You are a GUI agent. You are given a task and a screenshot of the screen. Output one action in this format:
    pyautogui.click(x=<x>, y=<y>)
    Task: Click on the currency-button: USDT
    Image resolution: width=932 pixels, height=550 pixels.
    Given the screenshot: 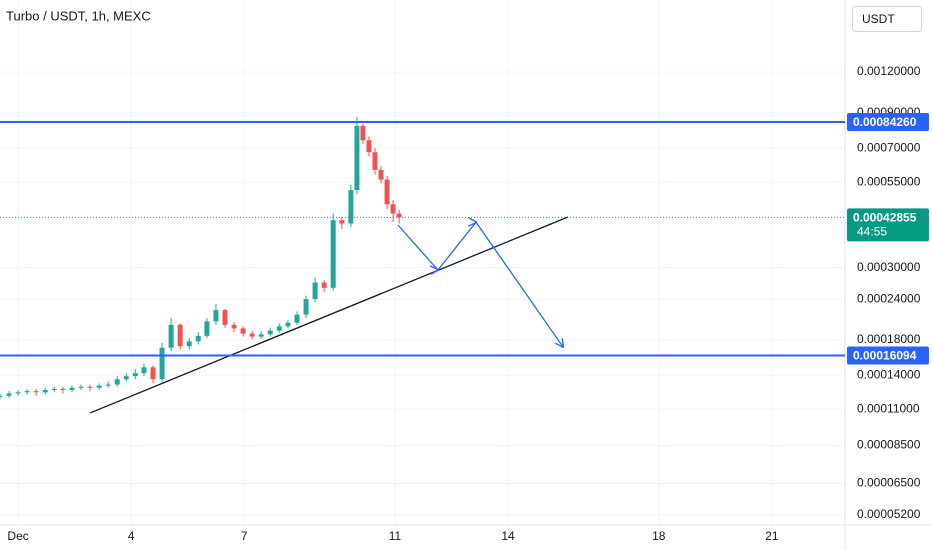 What is the action you would take?
    pyautogui.click(x=887, y=19)
    